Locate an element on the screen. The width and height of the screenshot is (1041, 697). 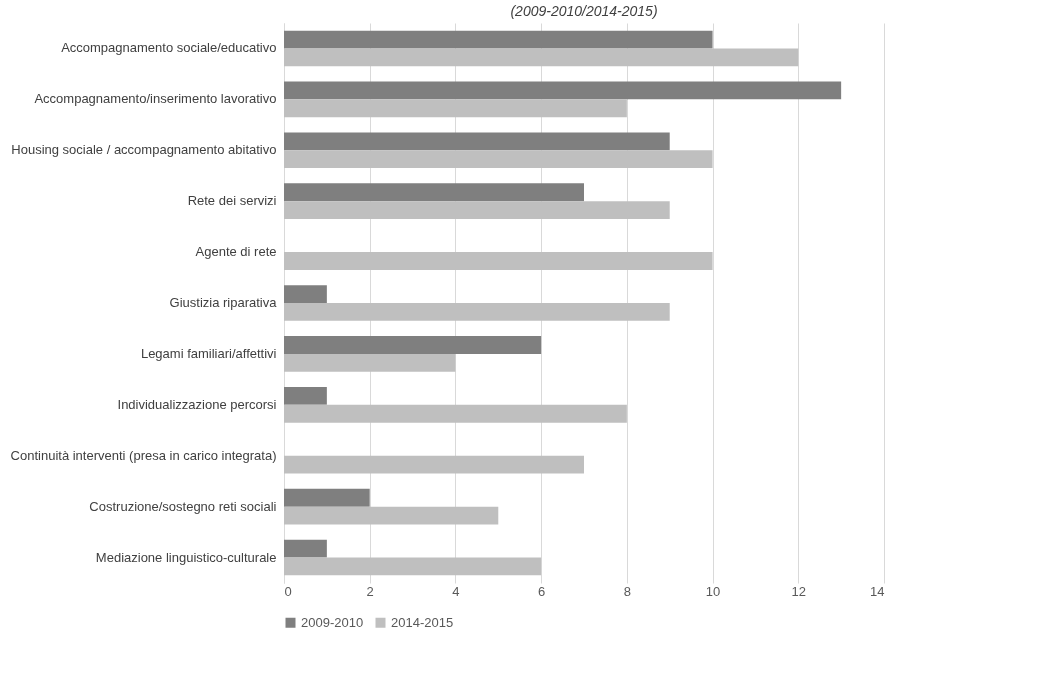
x-tick-label: 14 is located at coordinates (877, 591).